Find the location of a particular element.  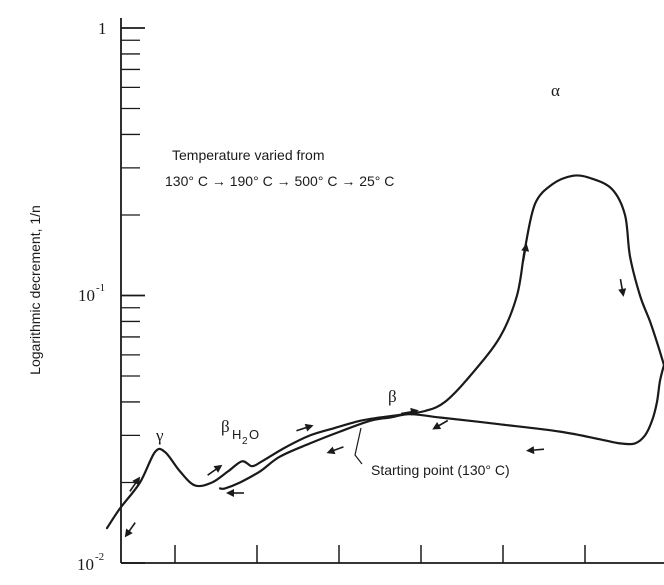

peak-label-beta-h2o-beta: β is located at coordinates (225, 426).